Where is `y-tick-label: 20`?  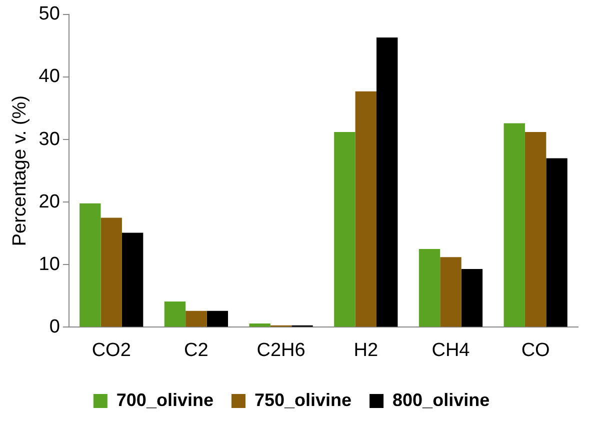 y-tick-label: 20 is located at coordinates (49, 201).